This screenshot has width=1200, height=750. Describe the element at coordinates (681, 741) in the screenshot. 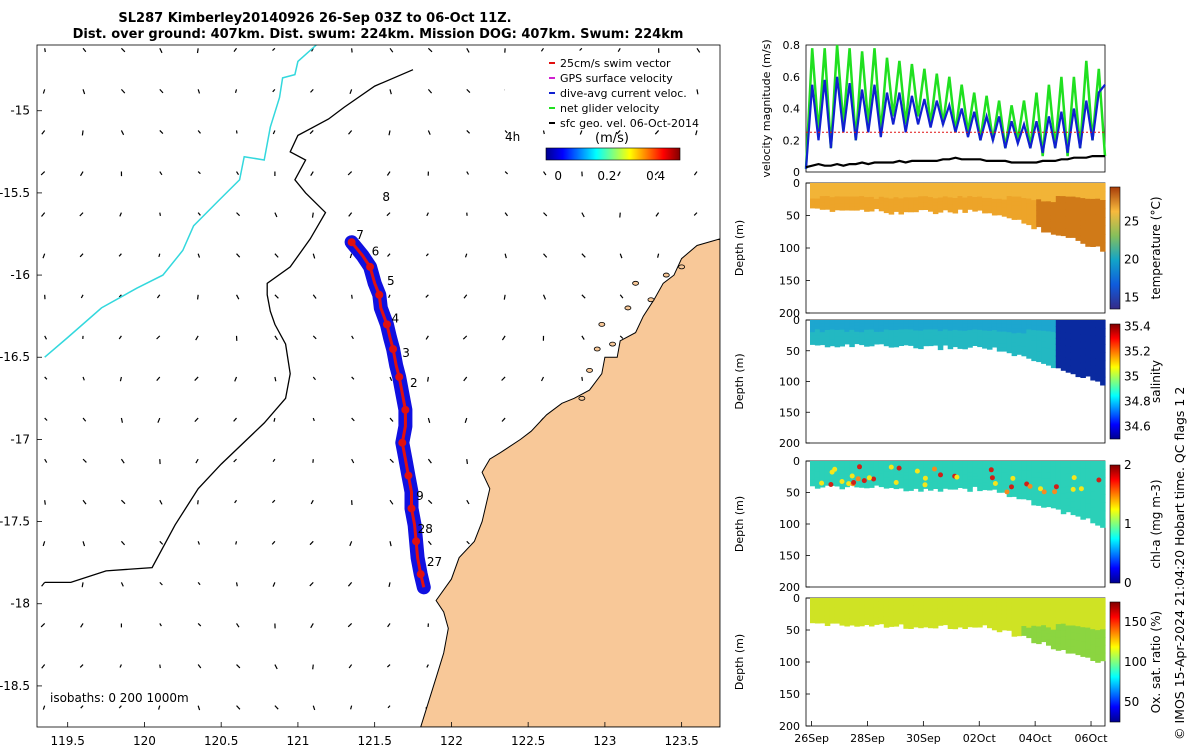

I see `map-x-tick-label: 123.5` at that location.